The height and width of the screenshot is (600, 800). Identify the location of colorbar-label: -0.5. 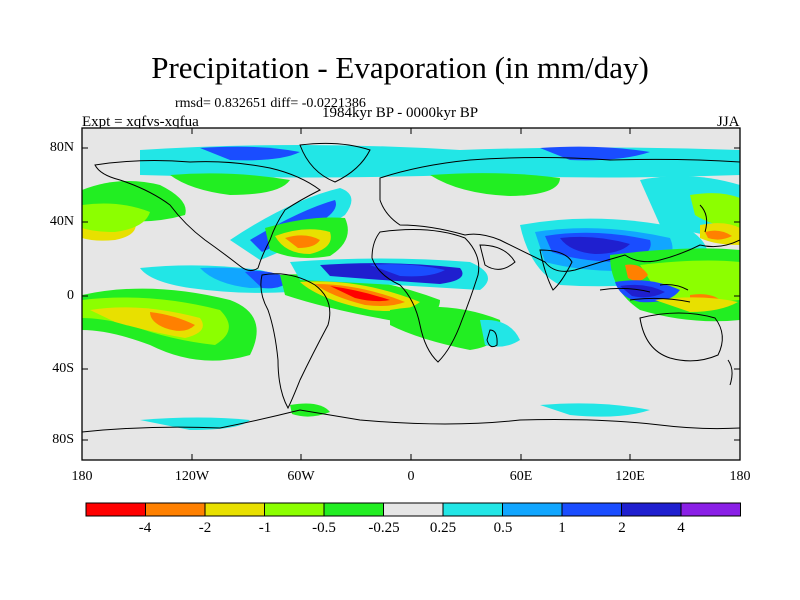
(324, 528).